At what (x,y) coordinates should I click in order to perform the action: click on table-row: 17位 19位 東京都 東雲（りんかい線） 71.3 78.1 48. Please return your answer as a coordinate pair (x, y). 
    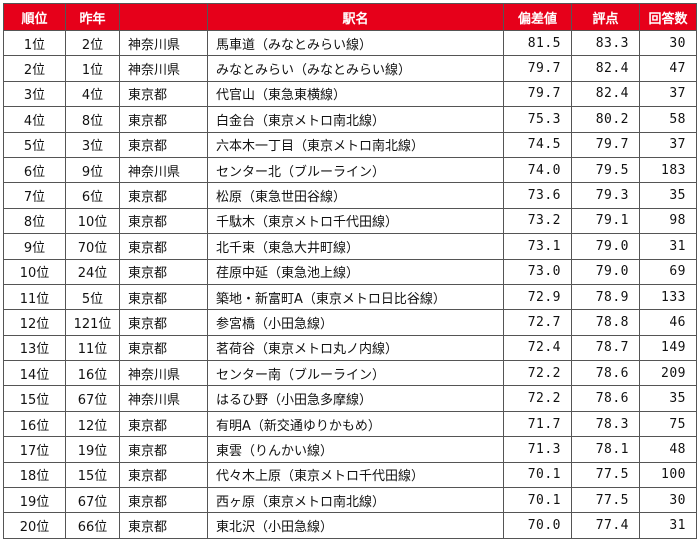
    Looking at the image, I should click on (350, 449).